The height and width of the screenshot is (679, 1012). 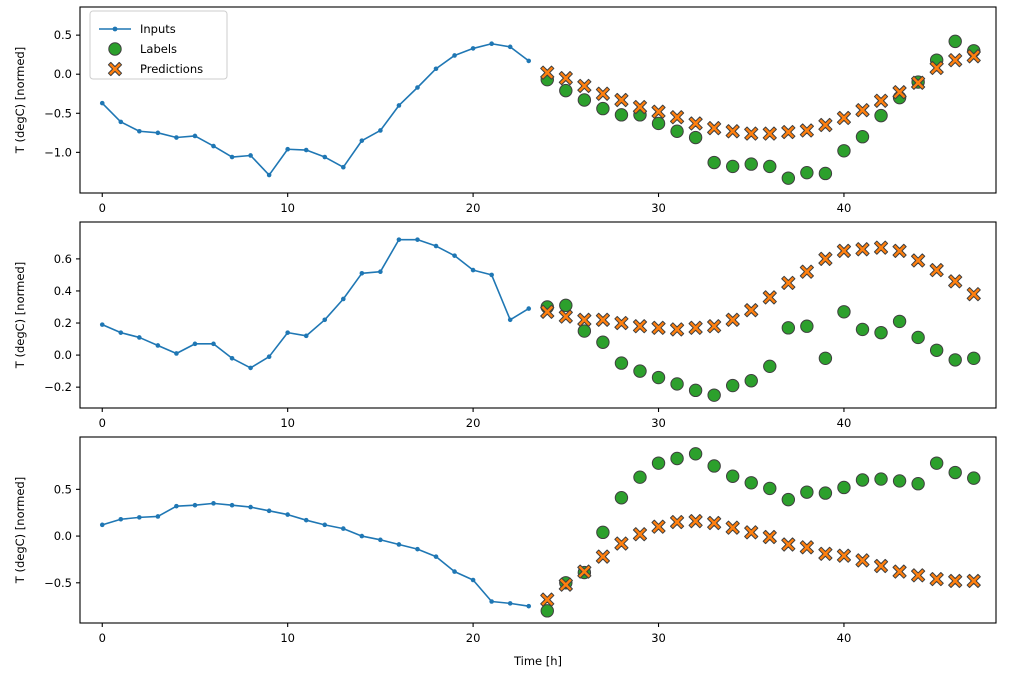 I want to click on legend: Inputs Labels Predictions, so click(x=158, y=45).